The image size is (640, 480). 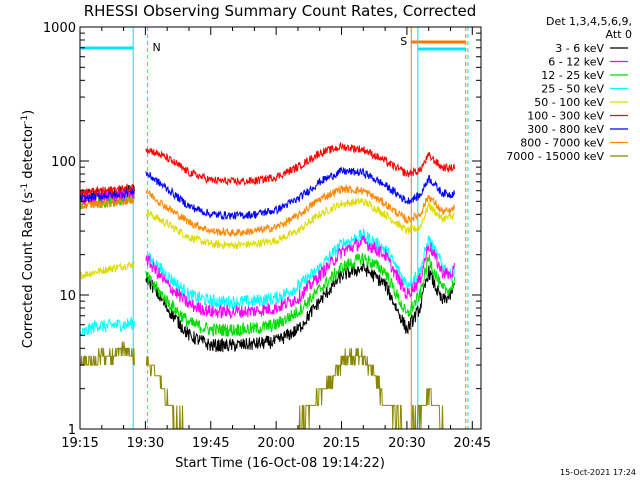 What do you see at coordinates (619, 34) in the screenshot?
I see `legend-header-2: Att 0` at bounding box center [619, 34].